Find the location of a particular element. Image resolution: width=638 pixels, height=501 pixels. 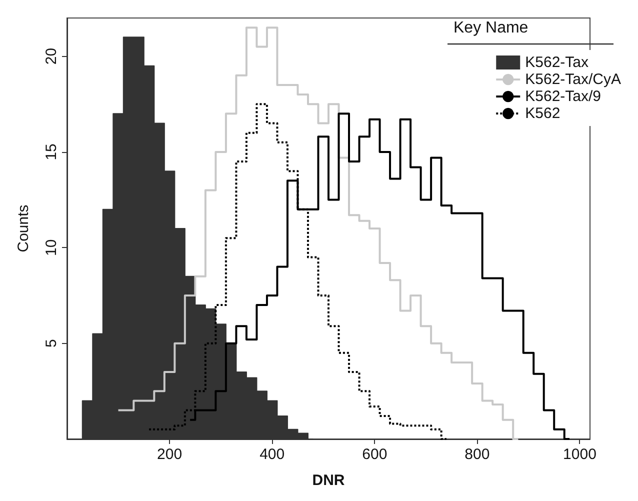

x-axis-title: DNR is located at coordinates (328, 480).